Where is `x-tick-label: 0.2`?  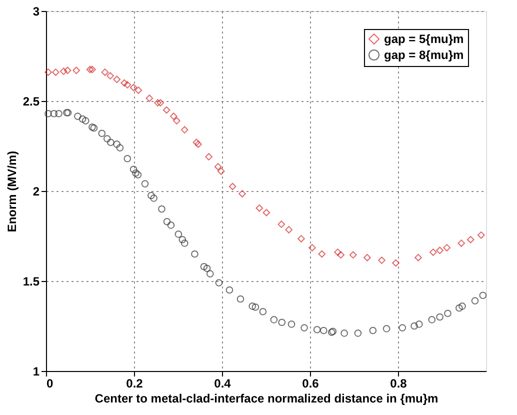
x-tick-label: 0.2 is located at coordinates (135, 383).